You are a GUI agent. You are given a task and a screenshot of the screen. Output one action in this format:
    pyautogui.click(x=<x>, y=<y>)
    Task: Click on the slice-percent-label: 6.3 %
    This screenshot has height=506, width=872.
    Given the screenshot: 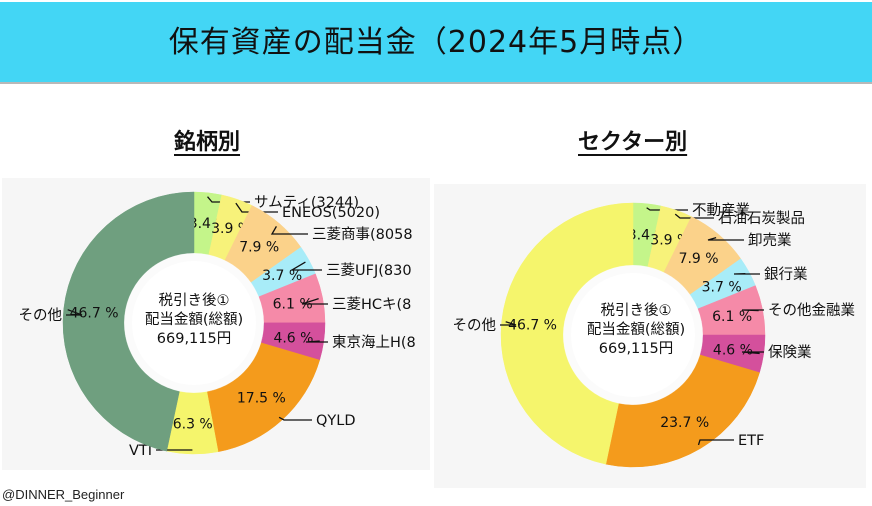 What is the action you would take?
    pyautogui.click(x=193, y=424)
    